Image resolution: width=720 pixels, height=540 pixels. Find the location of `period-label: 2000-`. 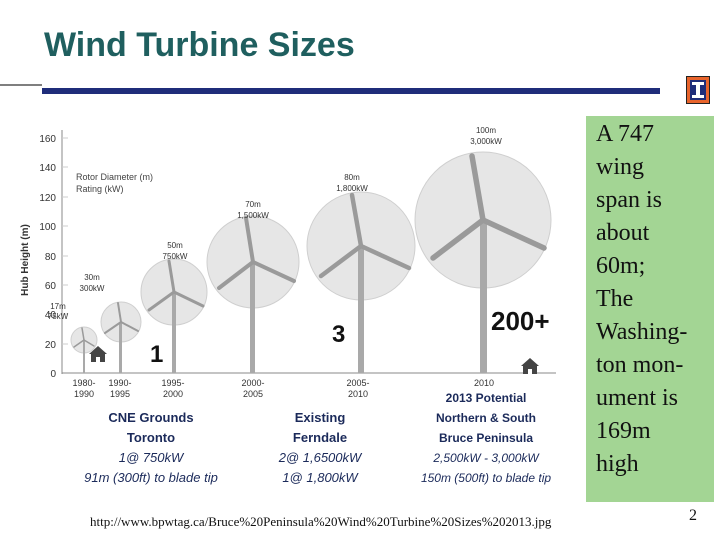

period-label: 2000- is located at coordinates (252, 383).